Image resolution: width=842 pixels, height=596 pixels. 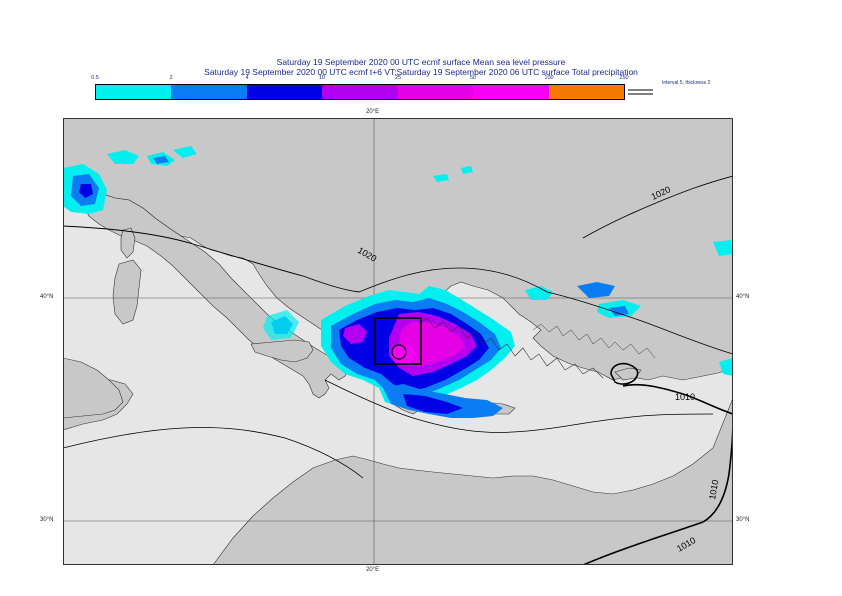 I want to click on isobar-low-south, so click(x=213, y=453).